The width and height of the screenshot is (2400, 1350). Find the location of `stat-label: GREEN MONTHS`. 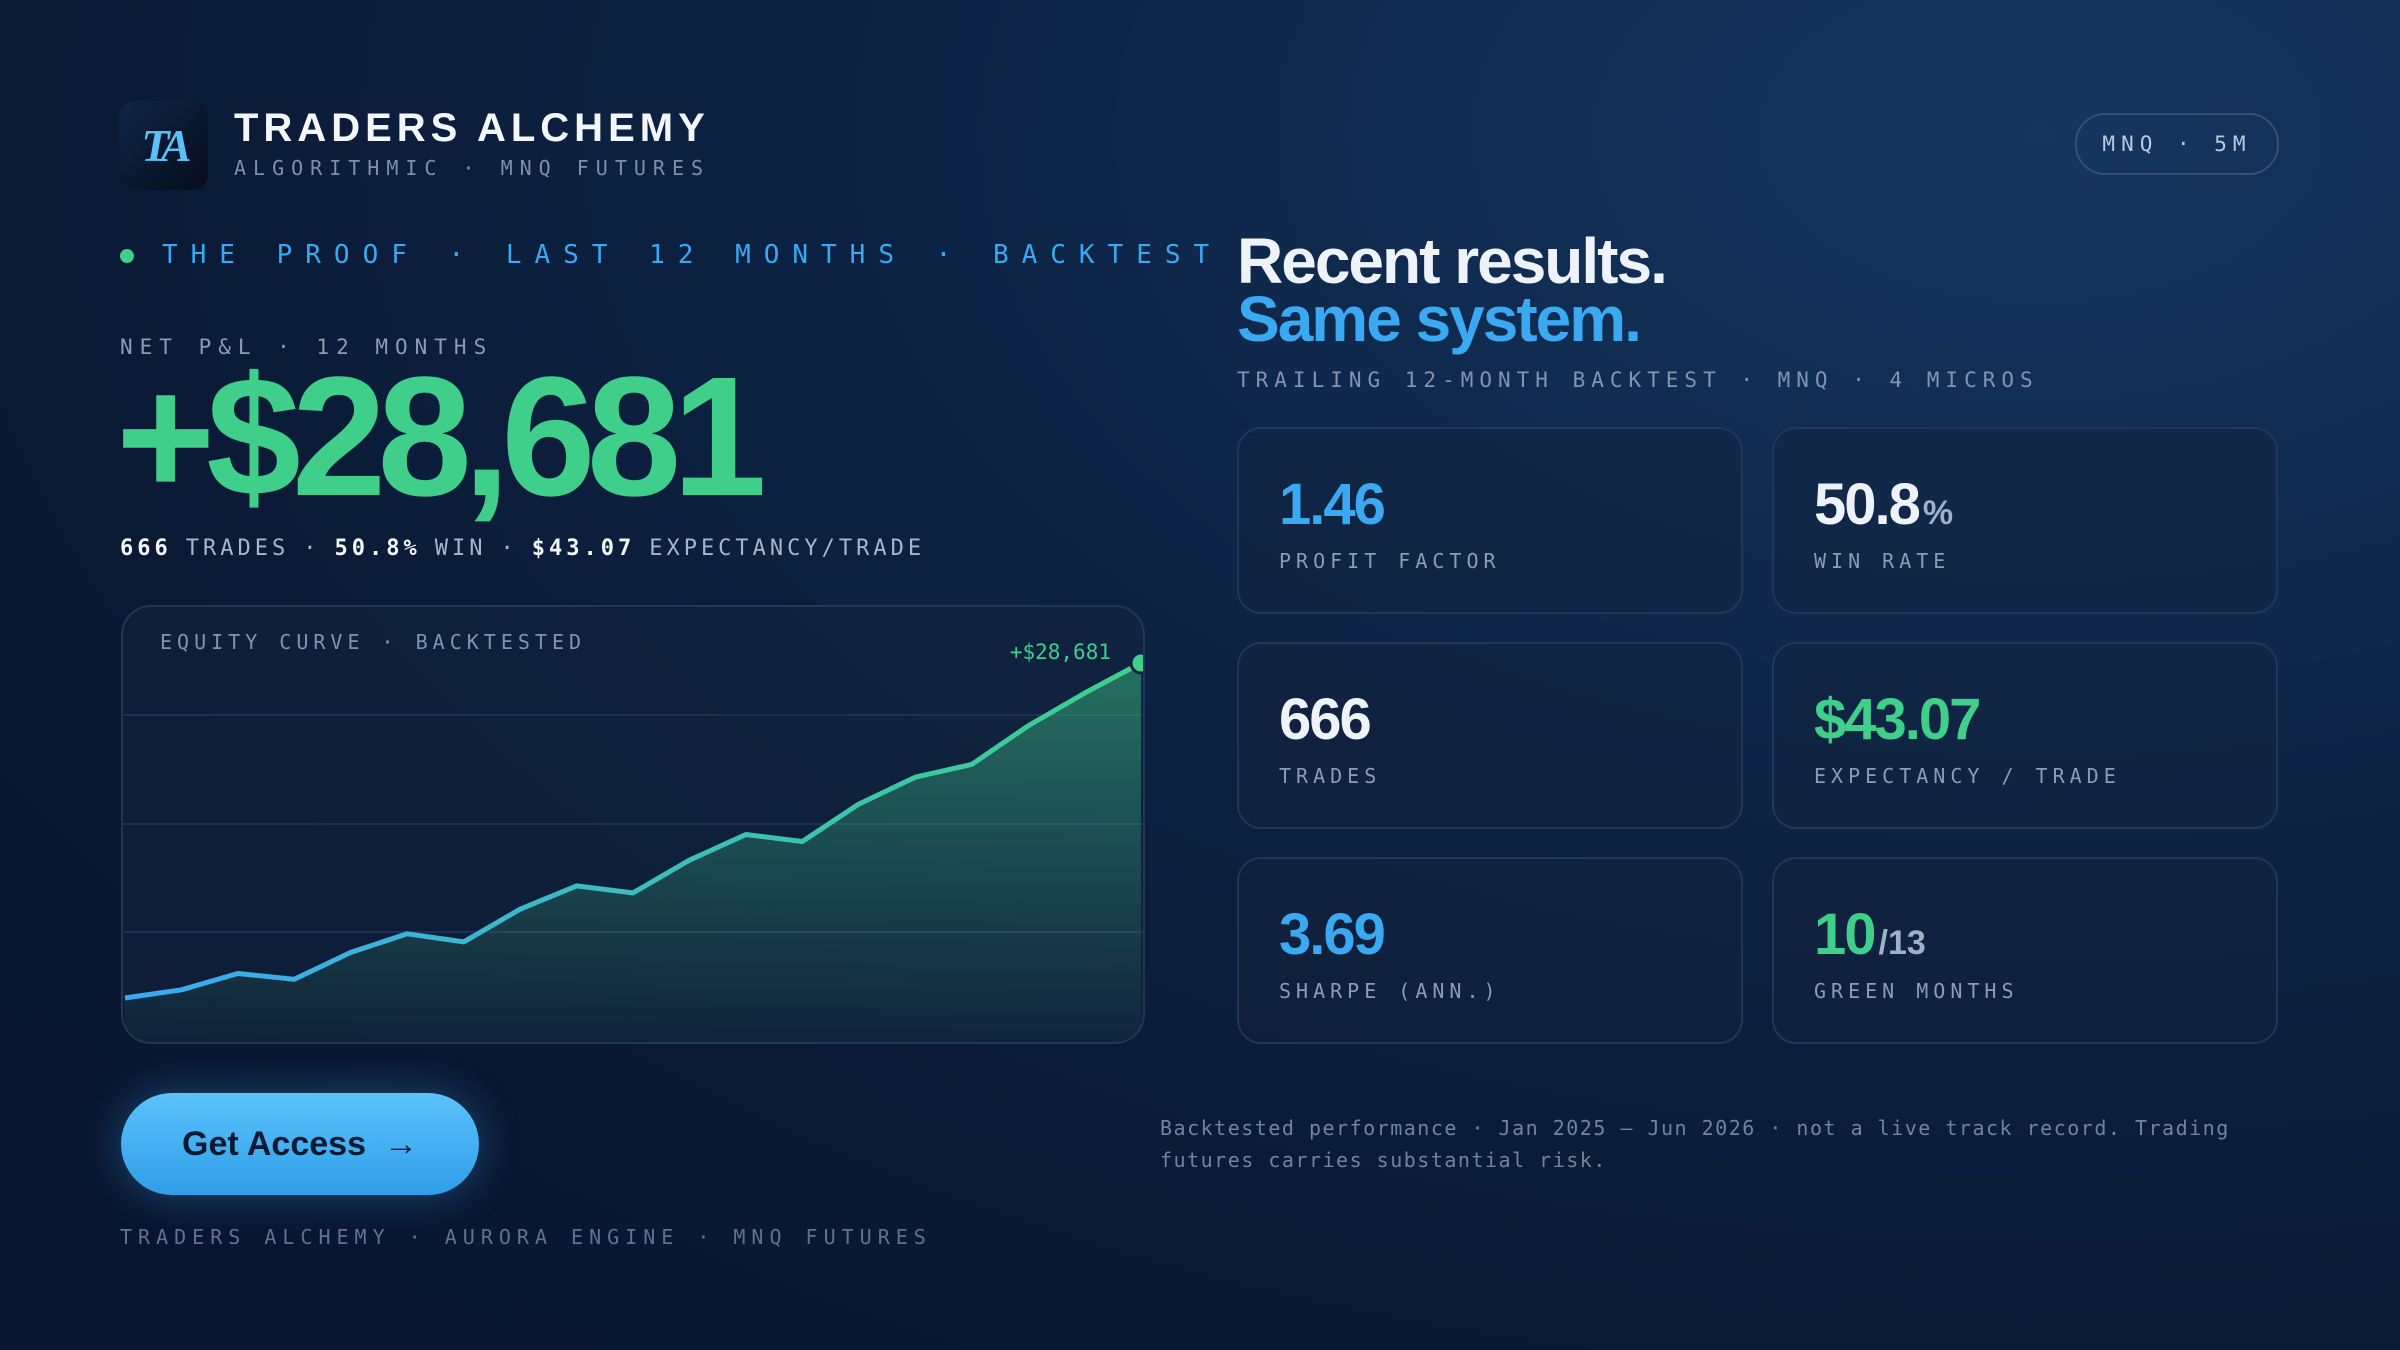

stat-label: GREEN MONTHS is located at coordinates (1916, 991).